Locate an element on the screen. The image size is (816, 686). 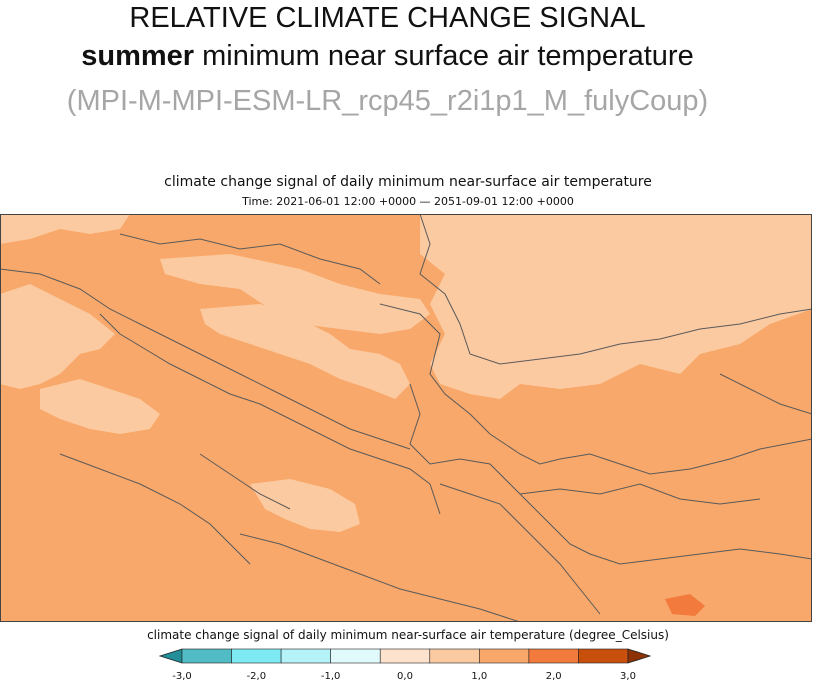
map-patch-northwest-light is located at coordinates (65, 229).